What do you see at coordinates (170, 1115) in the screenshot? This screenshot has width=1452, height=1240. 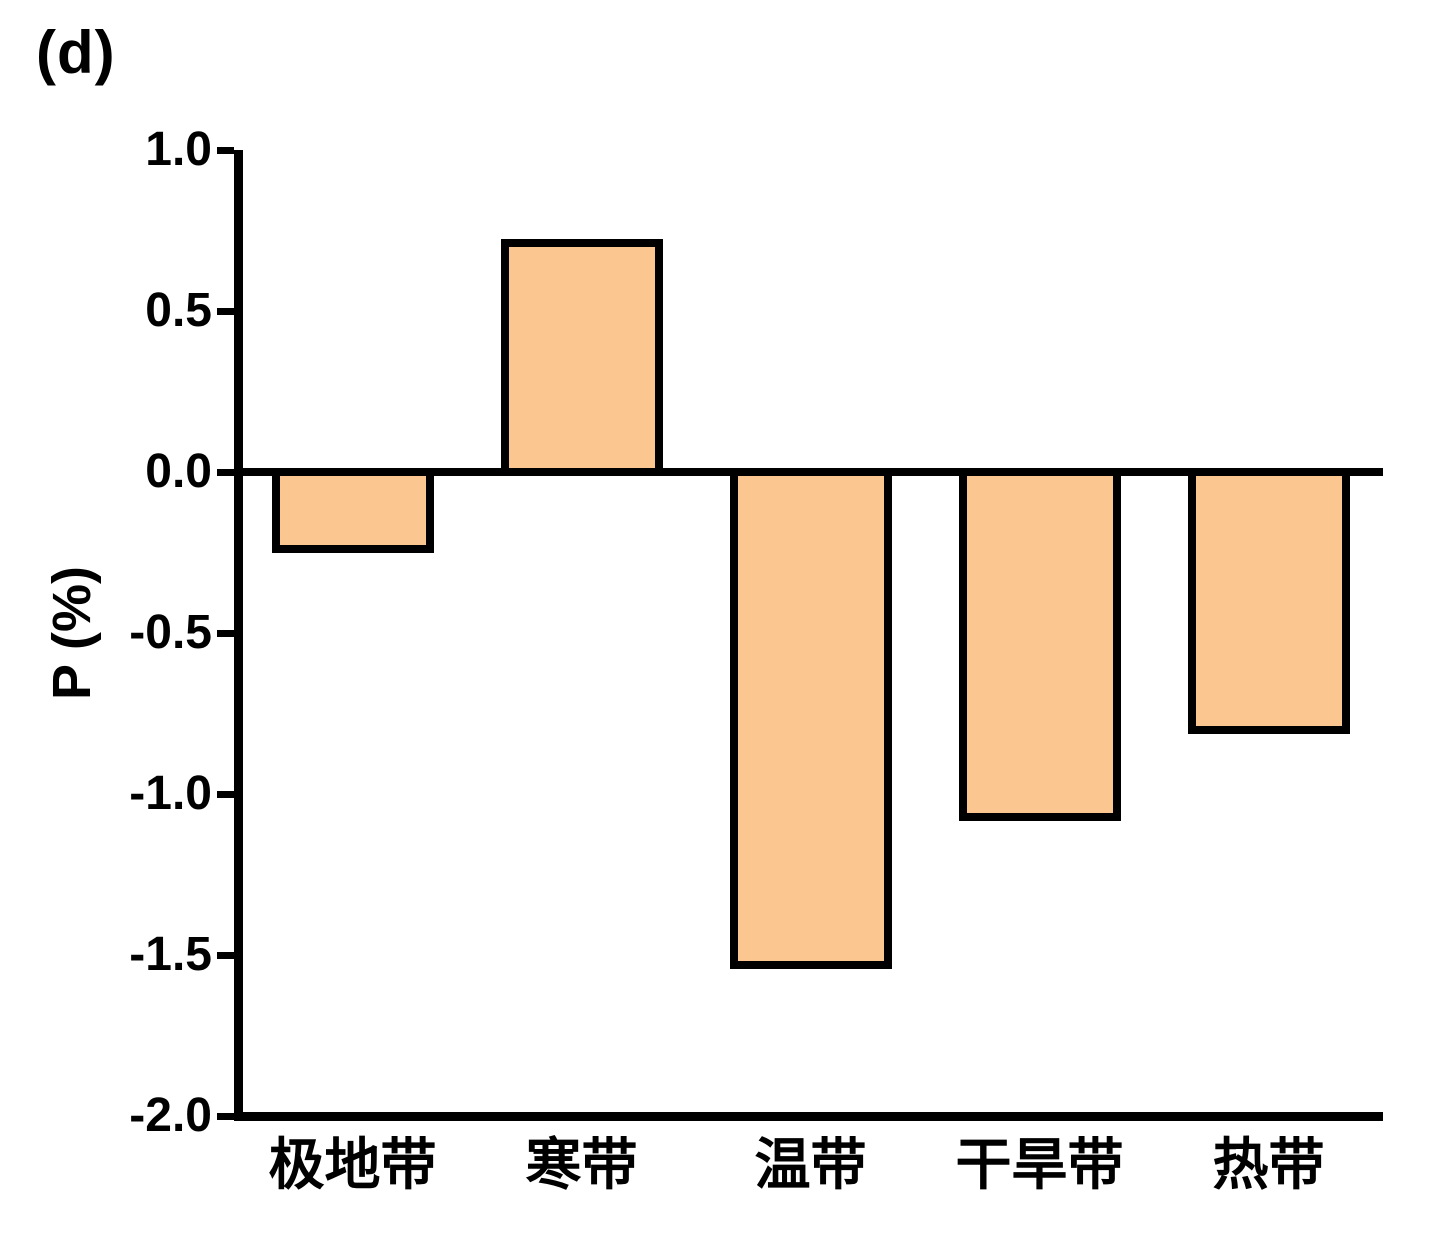 I see `y-tick-label: -2.0` at bounding box center [170, 1115].